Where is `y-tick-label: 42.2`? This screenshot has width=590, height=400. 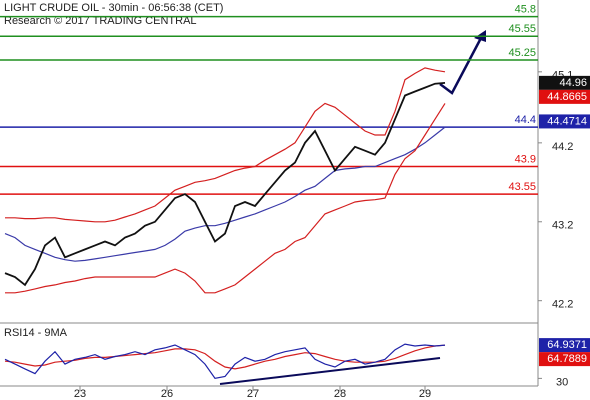
y-tick-label: 42.2 is located at coordinates (562, 305).